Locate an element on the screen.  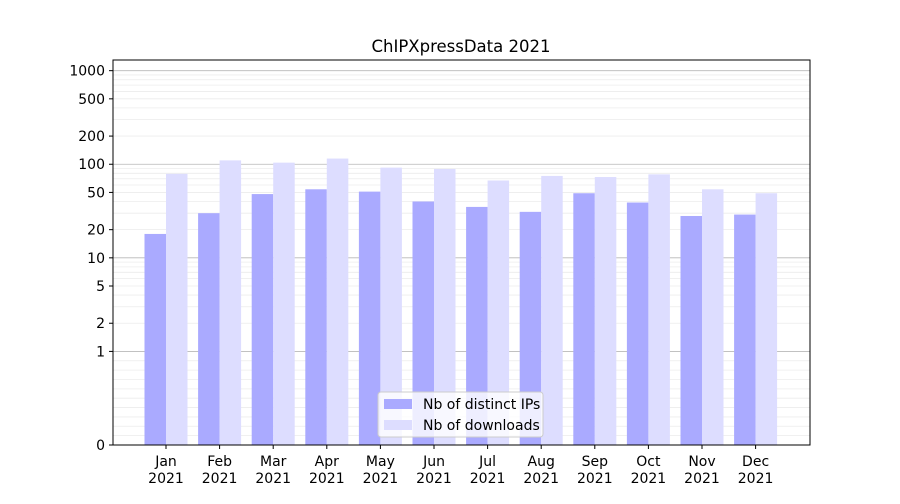
legend: Nb of distinct IPs Nb of downloads is located at coordinates (460, 414).